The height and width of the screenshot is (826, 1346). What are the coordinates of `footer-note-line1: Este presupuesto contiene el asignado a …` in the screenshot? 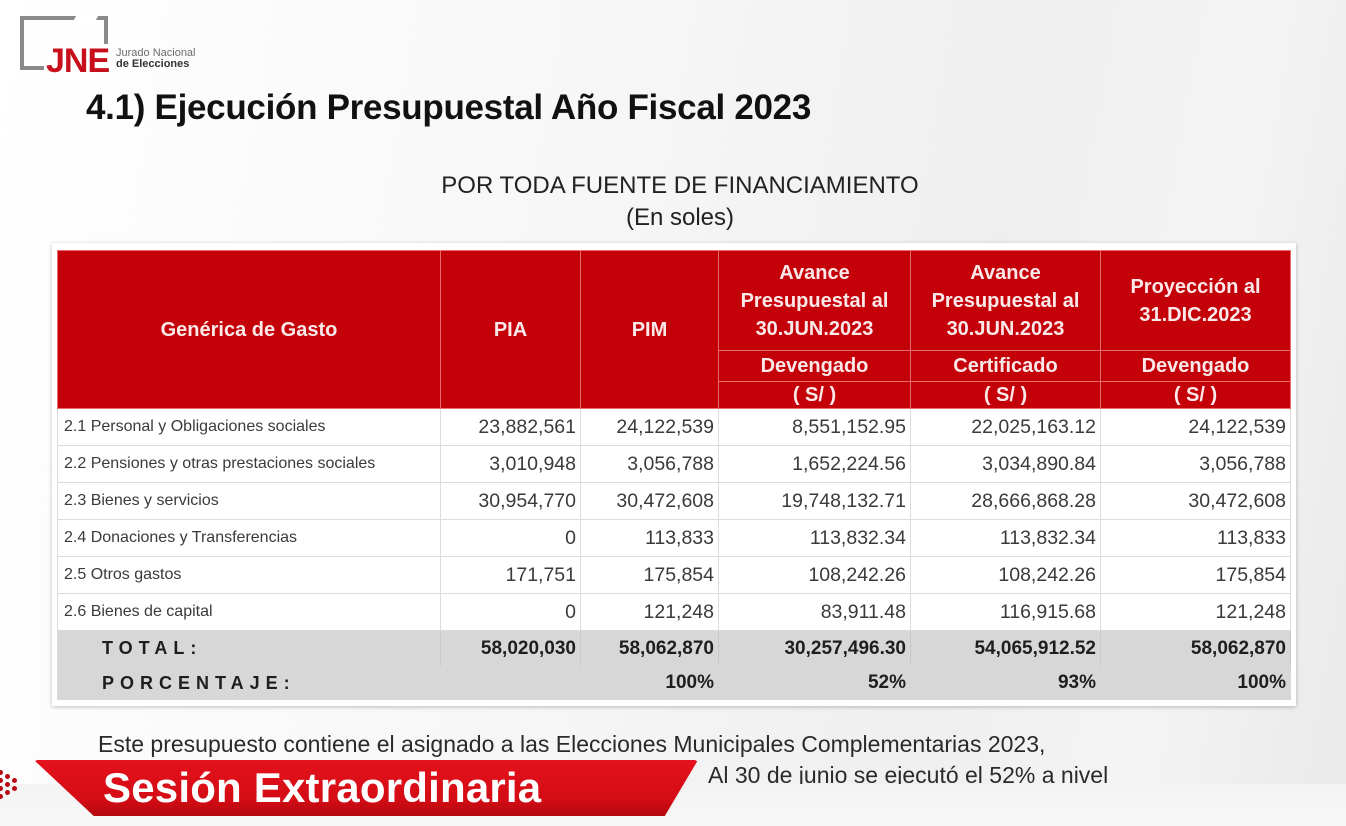 It's located at (572, 744).